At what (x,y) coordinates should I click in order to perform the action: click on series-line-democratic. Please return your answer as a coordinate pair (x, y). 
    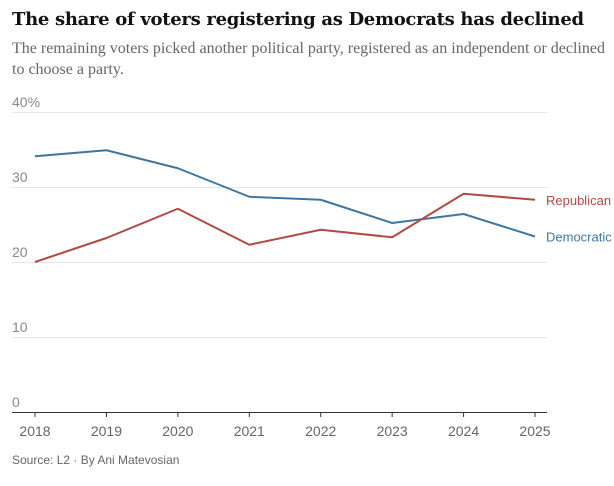
    Looking at the image, I should click on (285, 193).